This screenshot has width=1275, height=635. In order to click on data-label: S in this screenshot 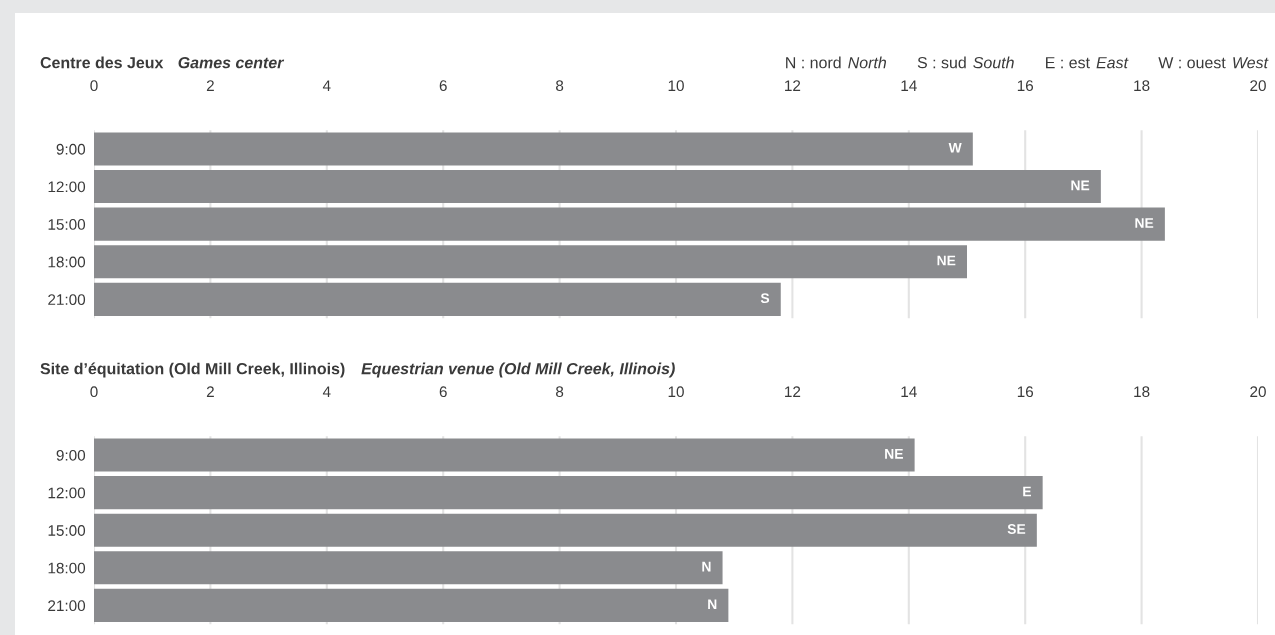, I will do `click(765, 298)`.